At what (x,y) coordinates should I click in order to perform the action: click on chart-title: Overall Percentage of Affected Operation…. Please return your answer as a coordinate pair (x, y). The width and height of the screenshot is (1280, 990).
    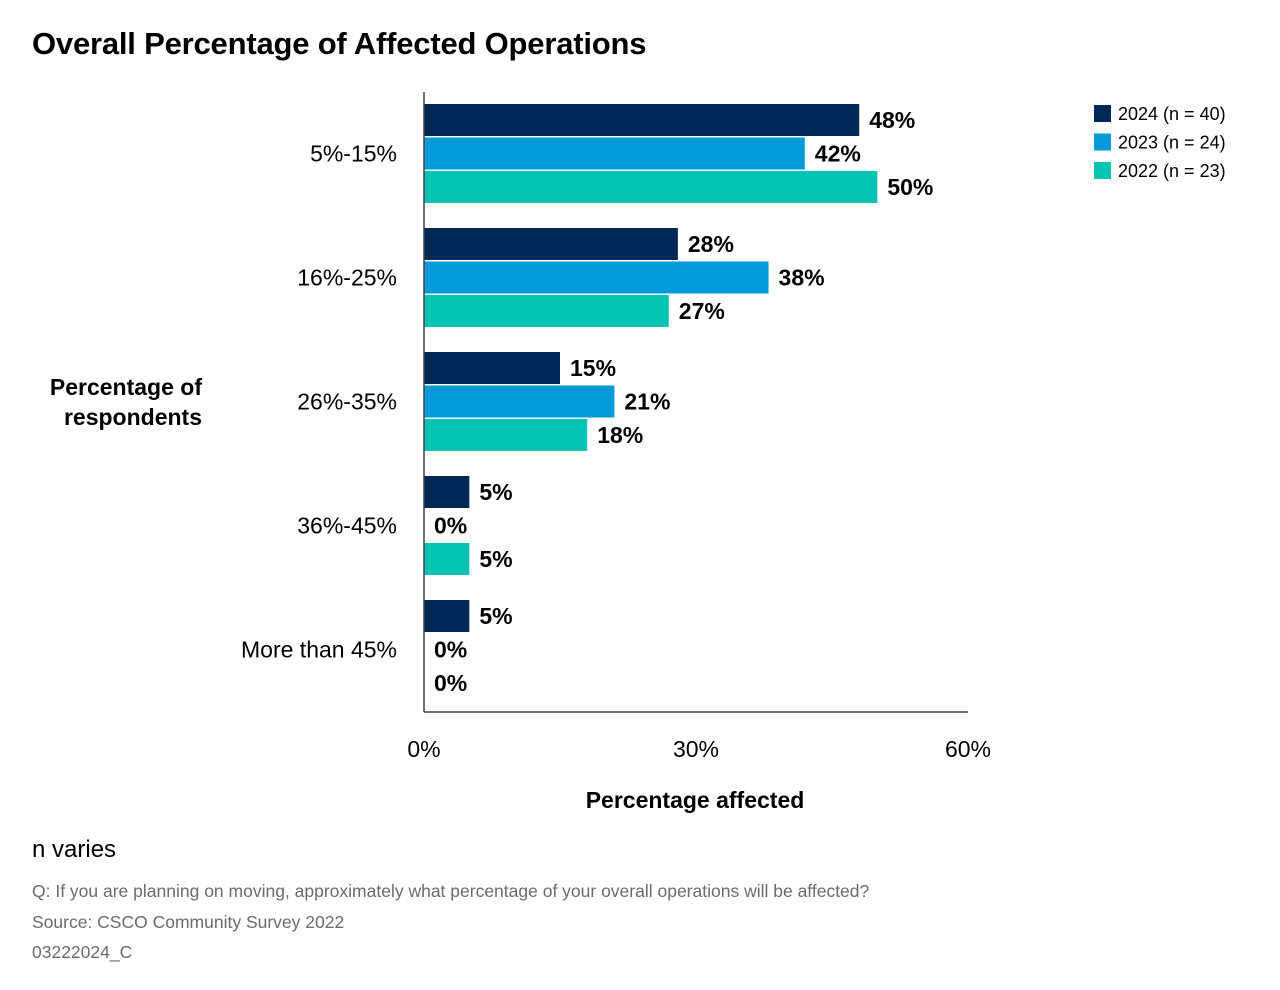
    Looking at the image, I should click on (339, 43).